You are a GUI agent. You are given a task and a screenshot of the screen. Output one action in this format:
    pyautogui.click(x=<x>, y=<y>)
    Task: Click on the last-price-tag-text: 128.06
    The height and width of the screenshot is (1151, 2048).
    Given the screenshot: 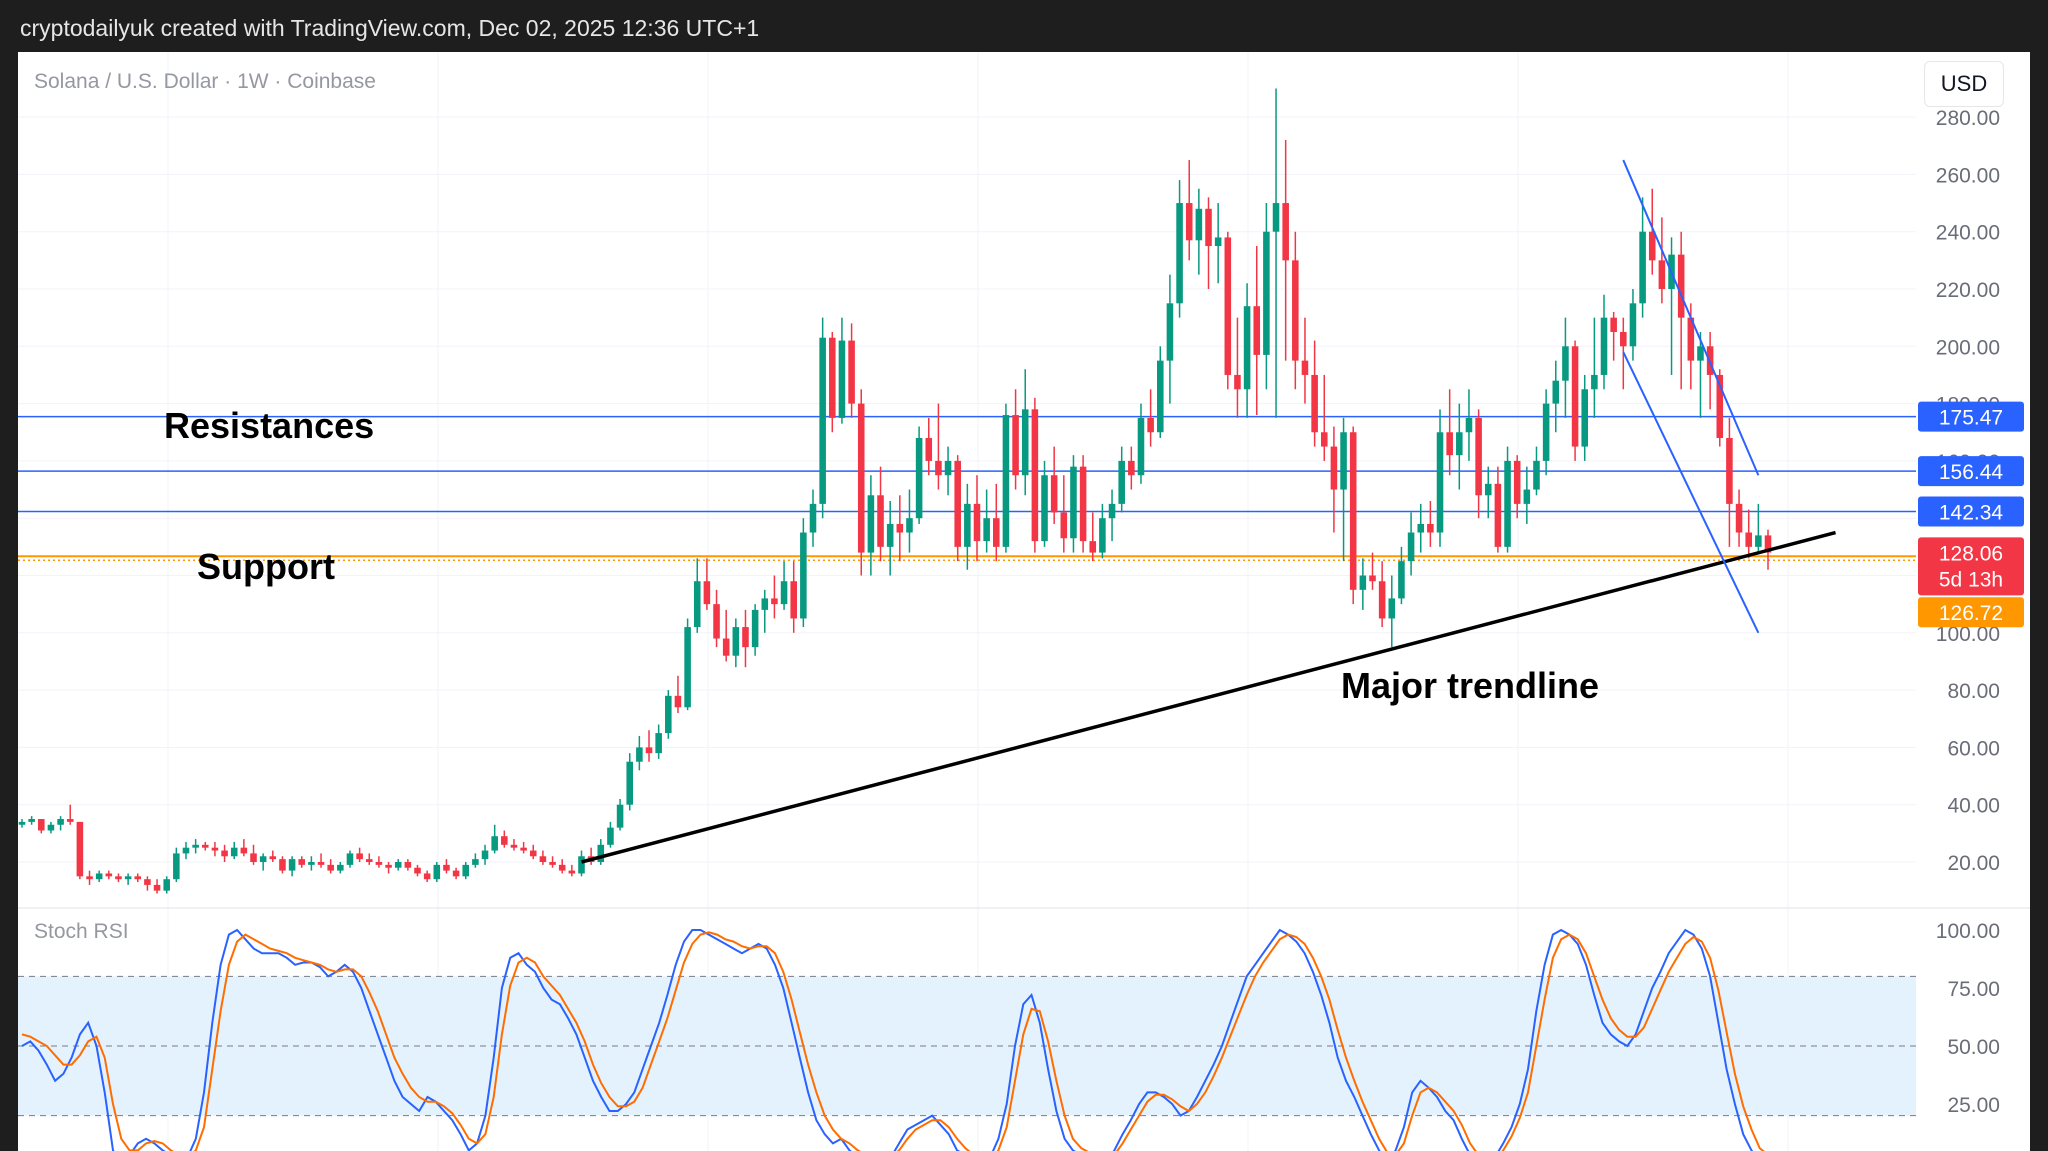 What is the action you would take?
    pyautogui.click(x=1971, y=553)
    